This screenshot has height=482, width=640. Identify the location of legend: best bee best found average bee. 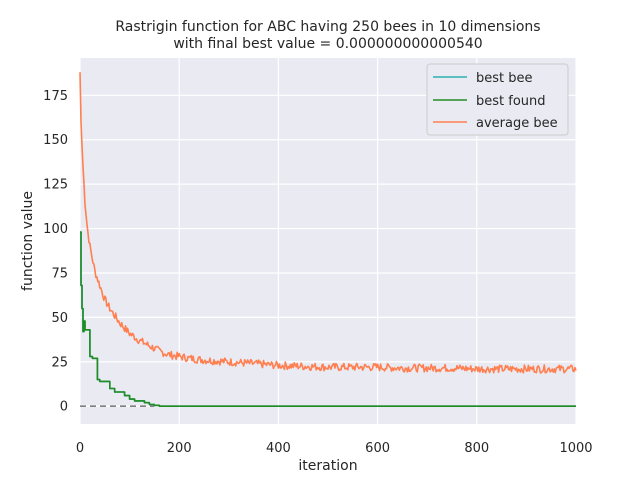
(497, 99).